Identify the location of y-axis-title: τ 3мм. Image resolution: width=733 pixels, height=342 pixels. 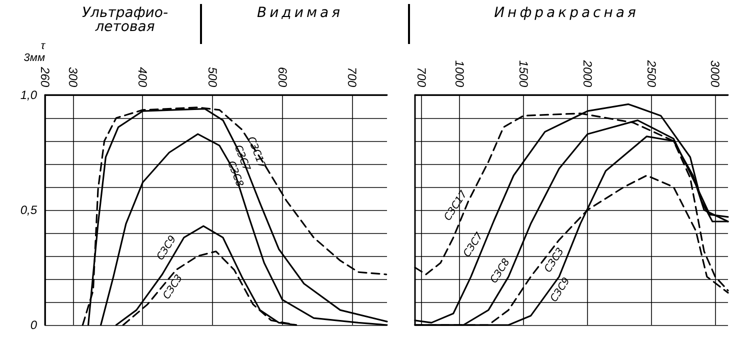
(35, 52).